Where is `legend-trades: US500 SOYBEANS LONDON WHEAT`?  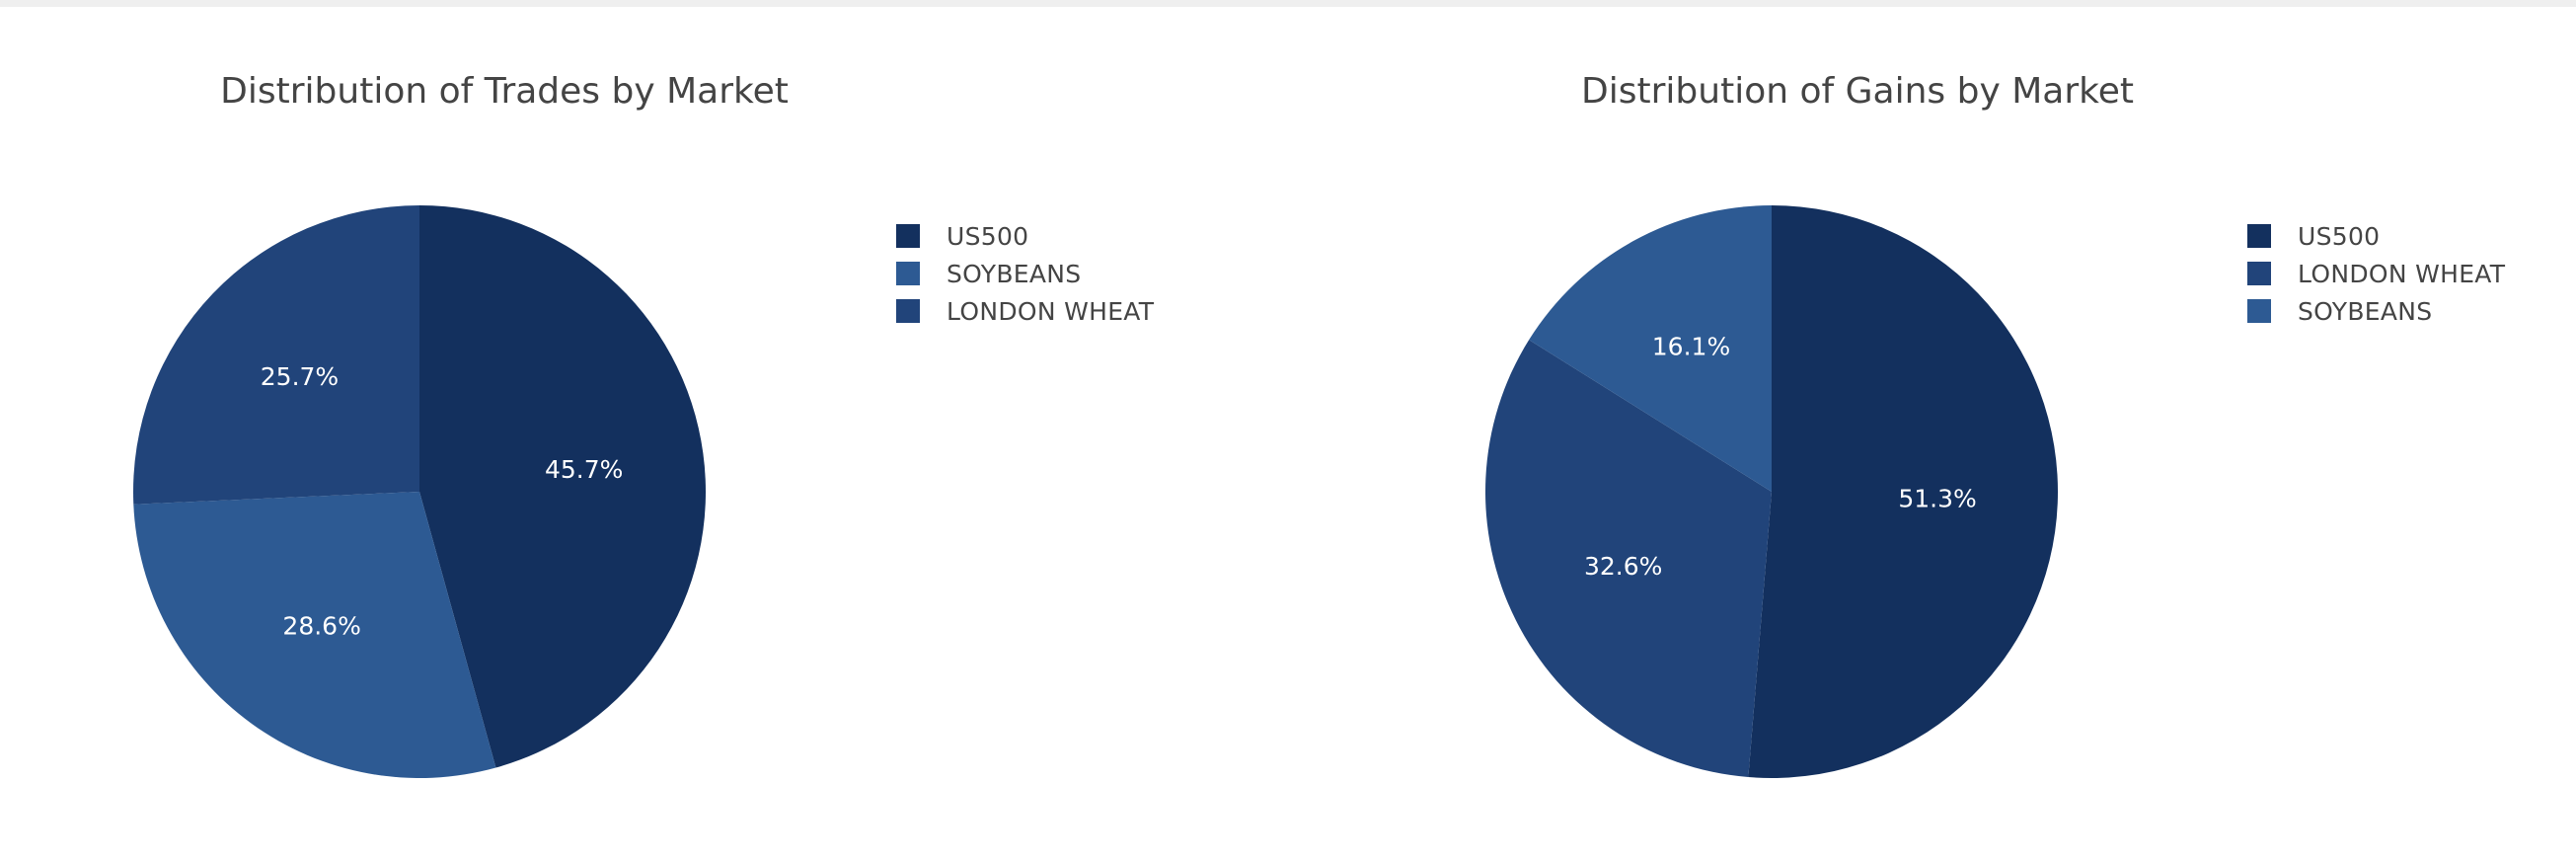
legend-trades: US500 SOYBEANS LONDON WHEAT is located at coordinates (1025, 273).